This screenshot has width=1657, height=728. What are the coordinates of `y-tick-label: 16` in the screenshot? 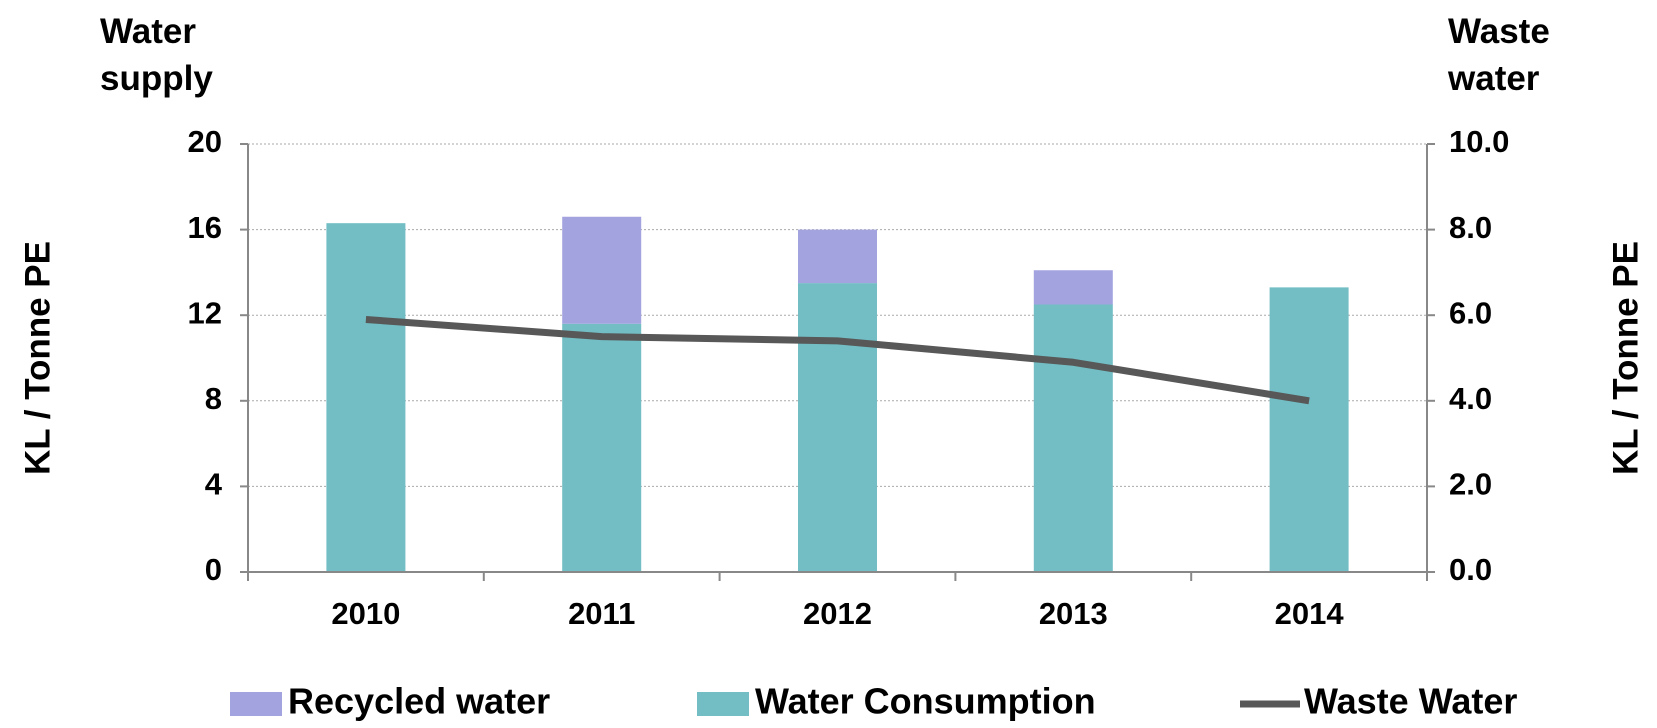 It's located at (205, 227).